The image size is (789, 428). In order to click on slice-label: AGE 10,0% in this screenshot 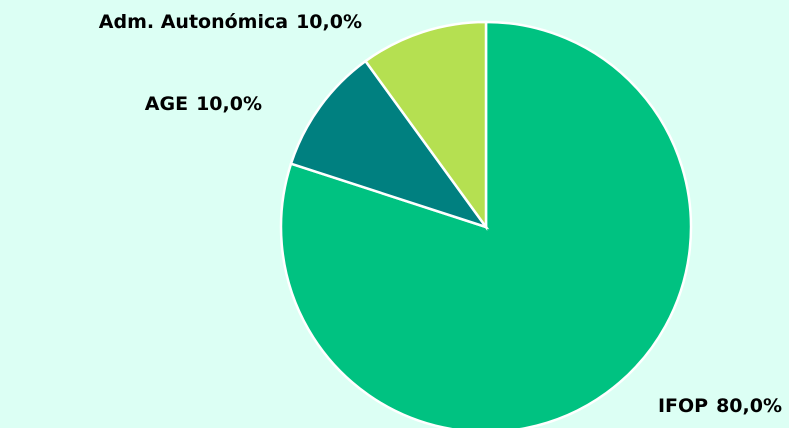, I will do `click(203, 104)`.